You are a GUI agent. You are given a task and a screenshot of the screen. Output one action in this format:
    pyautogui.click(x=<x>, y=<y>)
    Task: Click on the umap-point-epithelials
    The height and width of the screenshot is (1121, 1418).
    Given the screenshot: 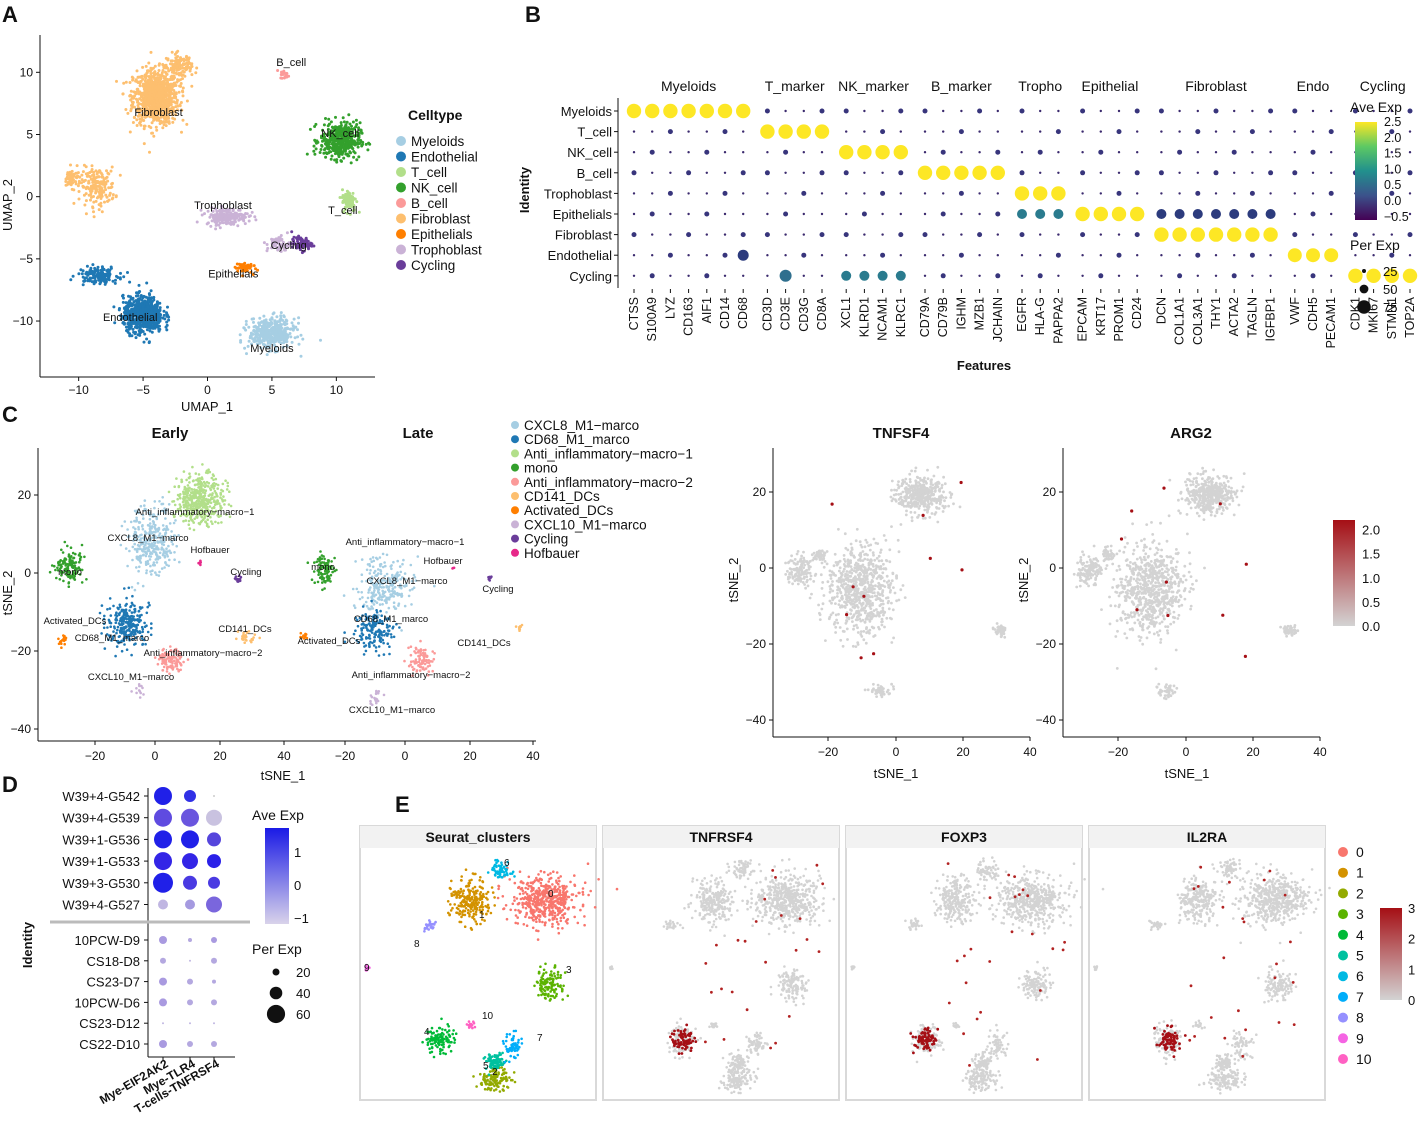 What is the action you would take?
    pyautogui.click(x=251, y=264)
    